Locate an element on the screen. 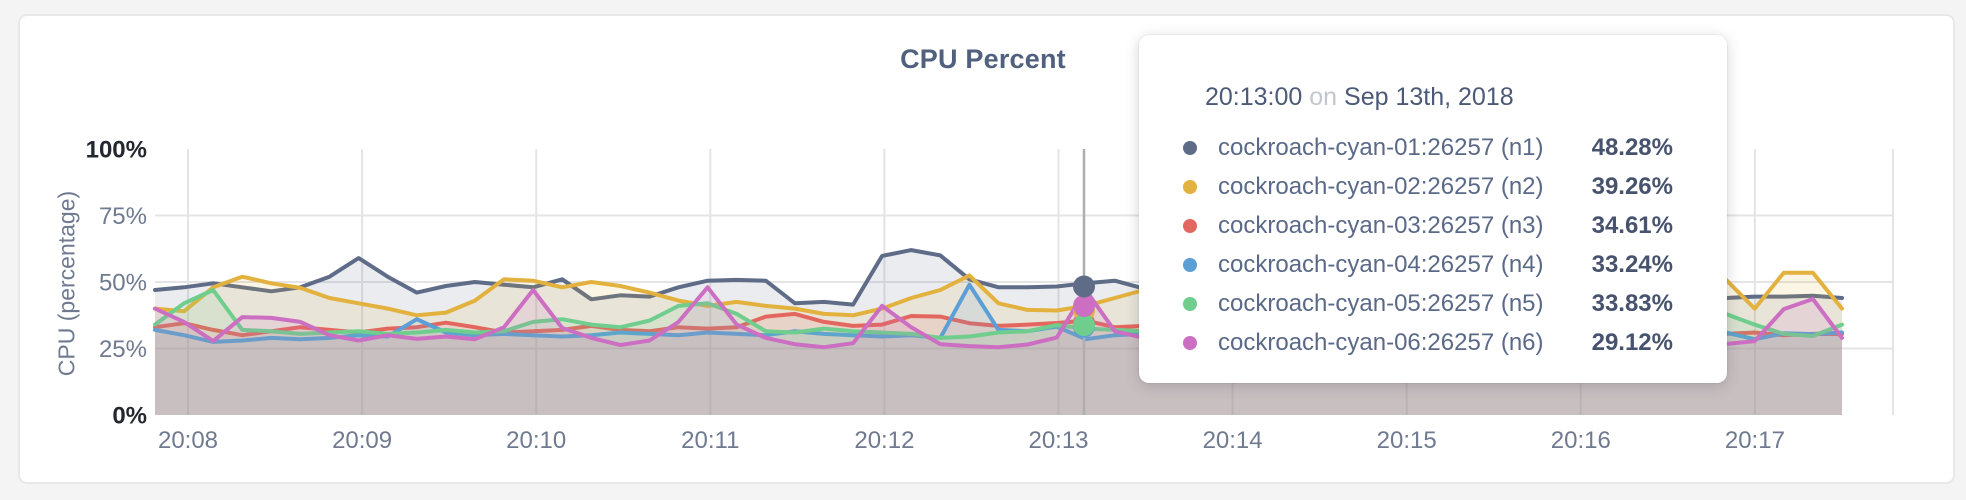  x-axis-tick-label: 20:10 is located at coordinates (536, 440).